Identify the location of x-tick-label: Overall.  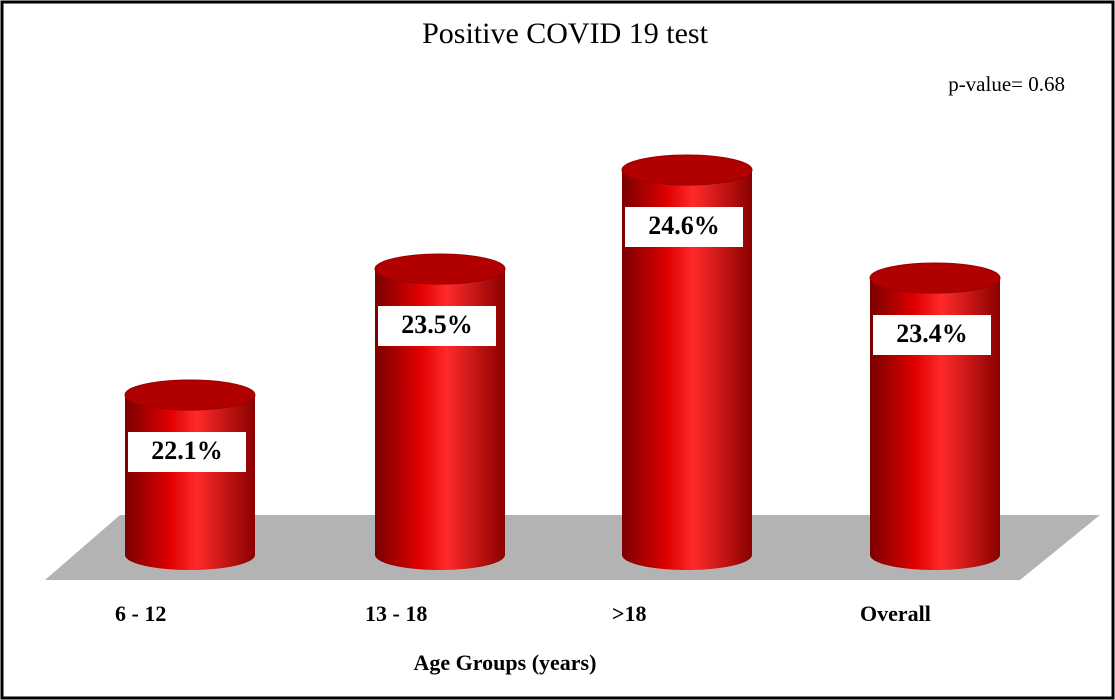
(895, 613).